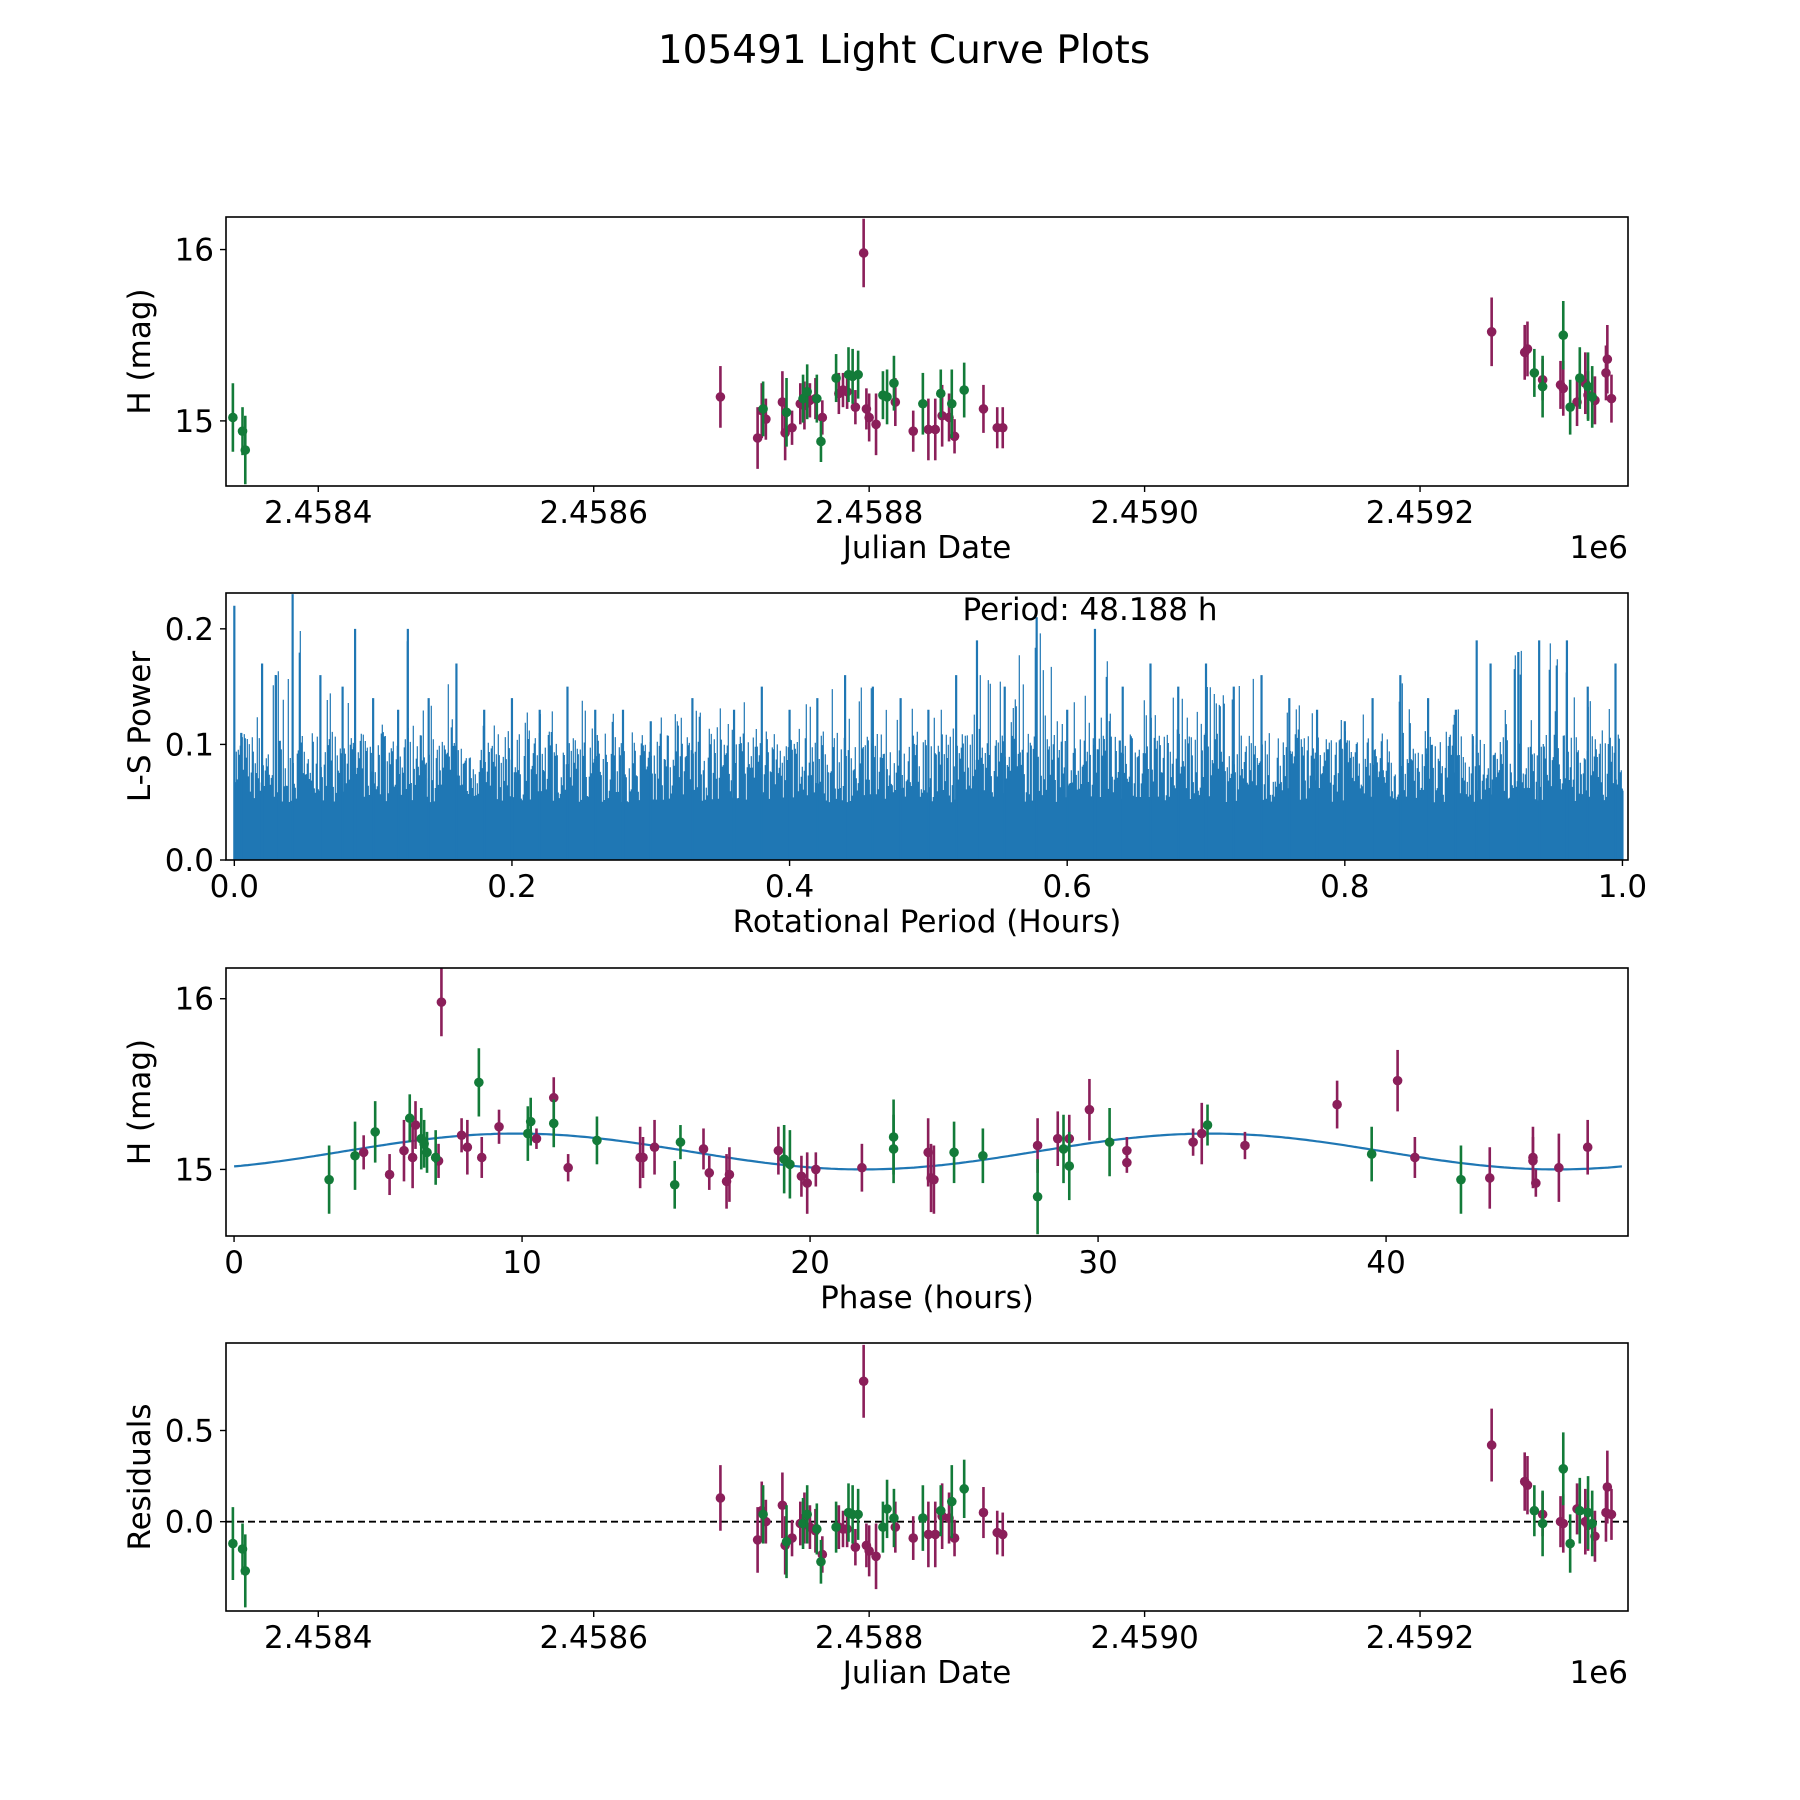  What do you see at coordinates (1344, 887) in the screenshot?
I see `x-tick-label: 0.8` at bounding box center [1344, 887].